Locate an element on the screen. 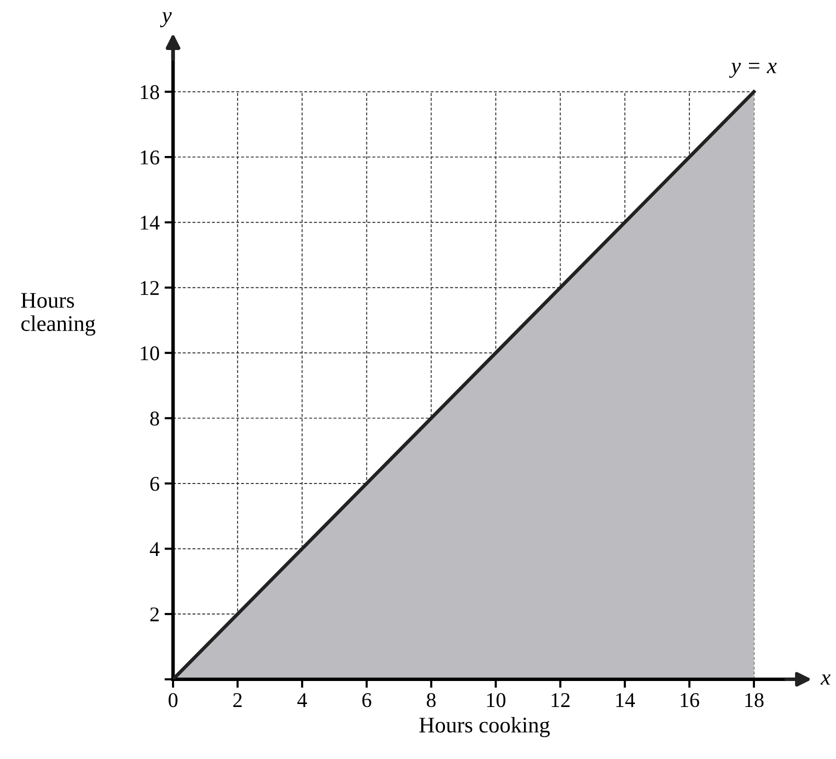 The width and height of the screenshot is (836, 759). x-tick-label: 12 is located at coordinates (561, 700).